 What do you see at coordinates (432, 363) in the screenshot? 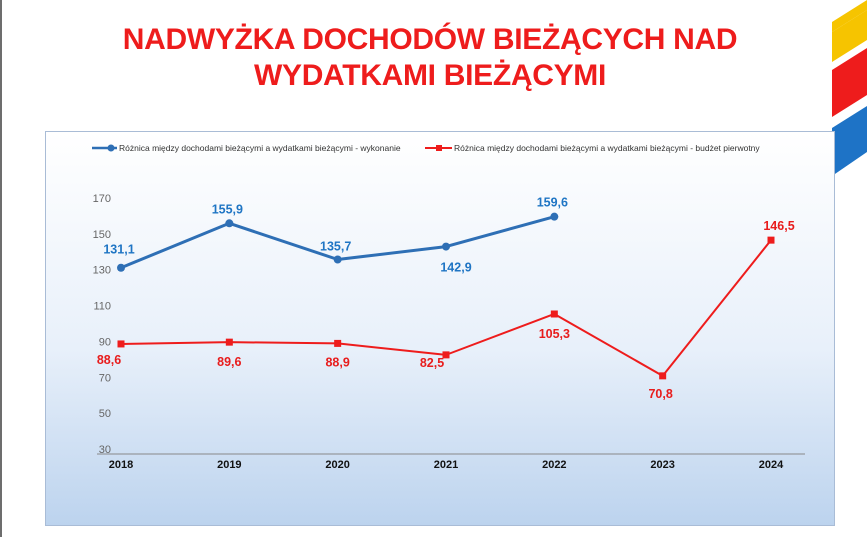
I see `data-label-1-2021: 82,5` at bounding box center [432, 363].